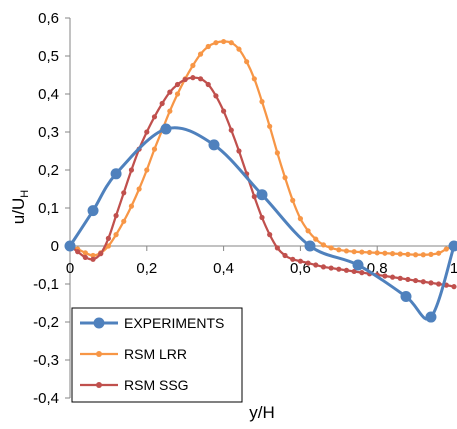 The height and width of the screenshot is (429, 457). What do you see at coordinates (70, 268) in the screenshot?
I see `x-tick-label: 0` at bounding box center [70, 268].